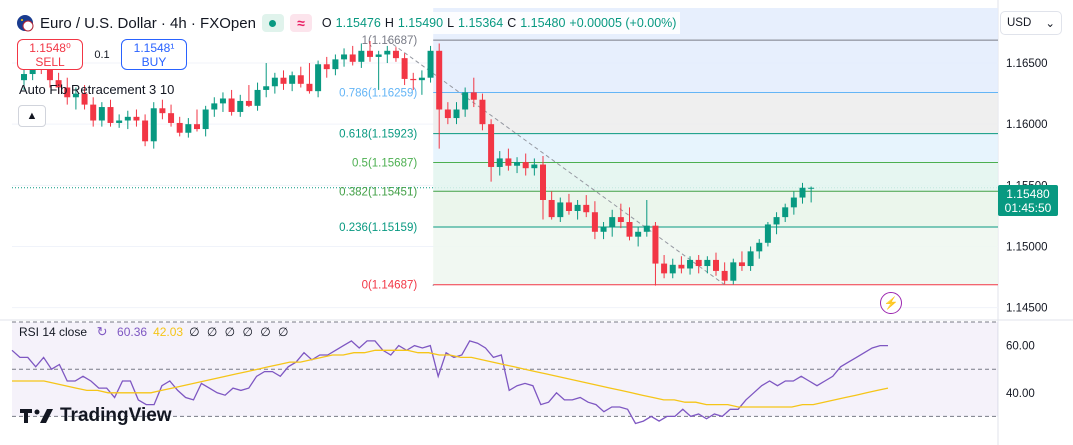 Image resolution: width=1073 pixels, height=445 pixels. What do you see at coordinates (481, 23) in the screenshot?
I see `low-value: 1.15364` at bounding box center [481, 23].